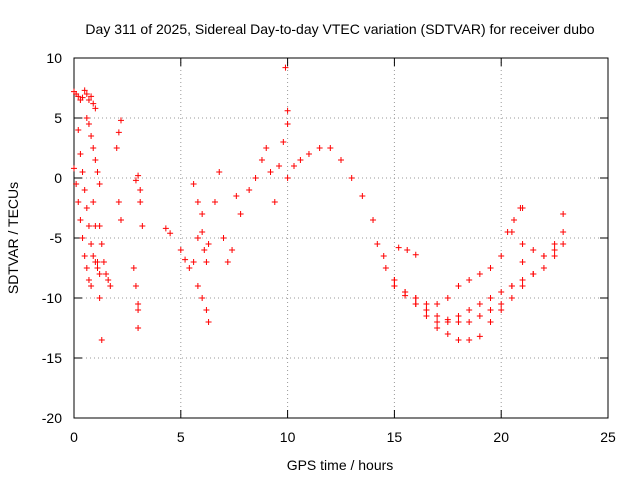 This screenshot has width=640, height=480. I want to click on y-tick-label: -15, so click(52, 358).